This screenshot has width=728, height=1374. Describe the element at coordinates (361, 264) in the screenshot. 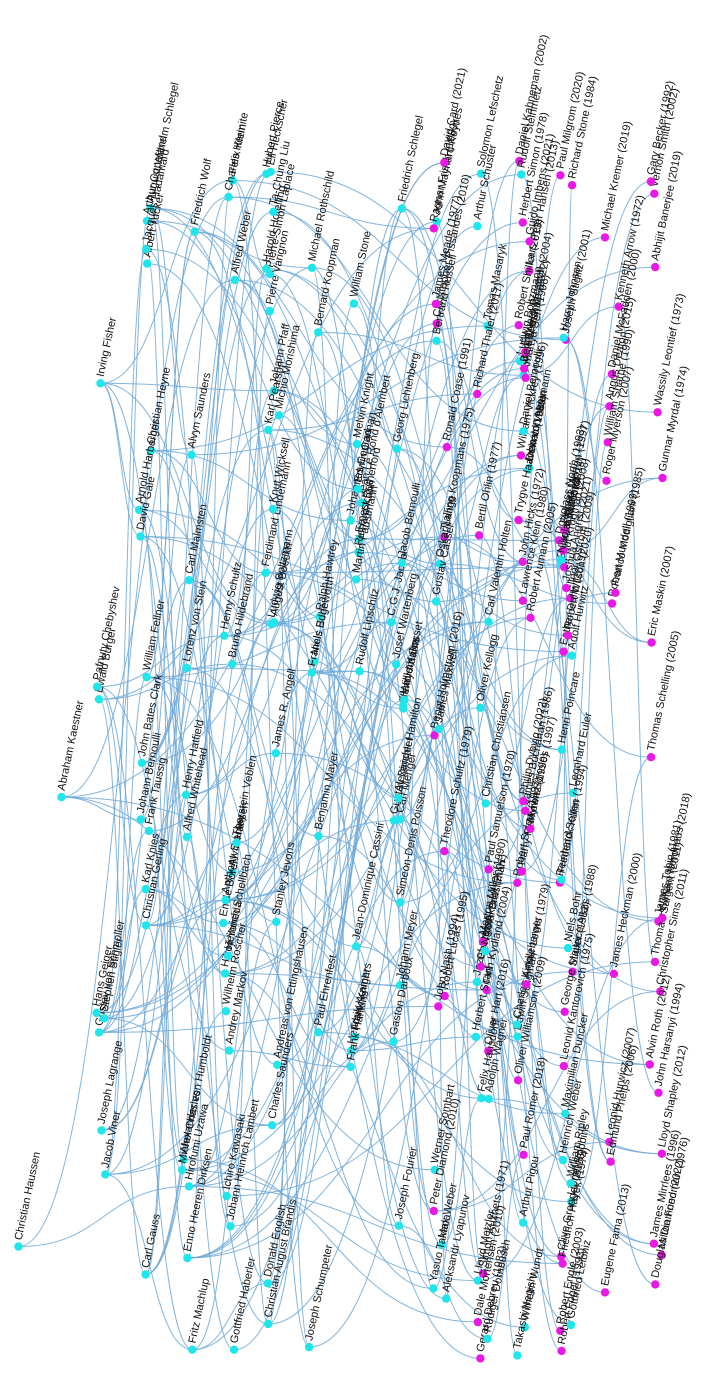

I see `node-label: William Stone` at that location.